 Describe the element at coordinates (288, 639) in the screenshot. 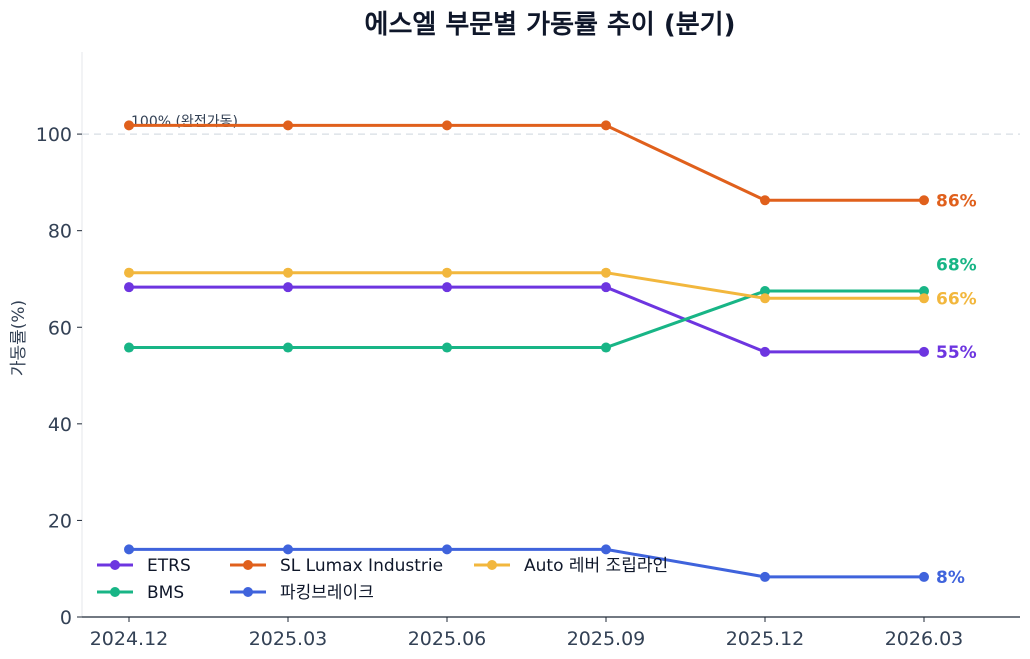

I see `x-tick-label: 2025.03` at that location.